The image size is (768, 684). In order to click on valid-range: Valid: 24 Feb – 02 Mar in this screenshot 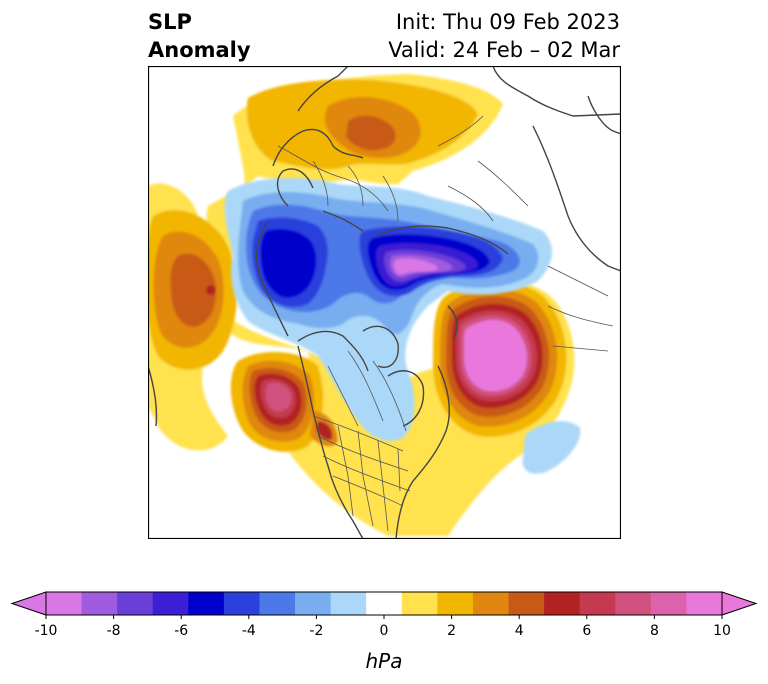, I will do `click(504, 50)`.